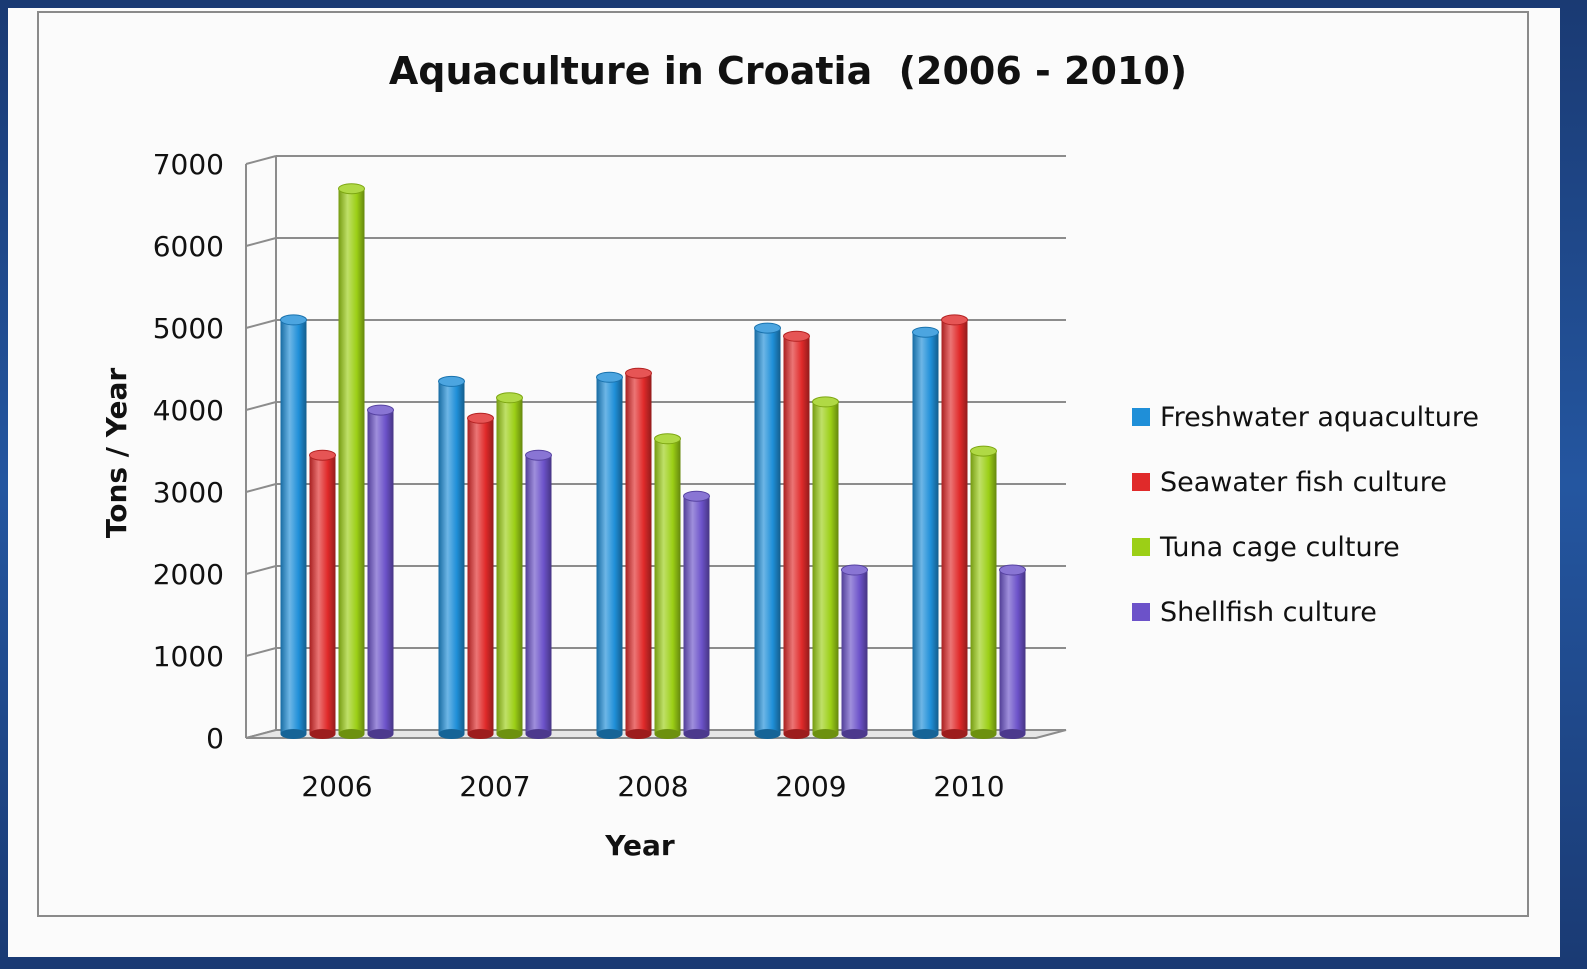 The image size is (1587, 969). I want to click on y-axis-ticks: 0 1000 2000 3000 4000 5000 6000 7000, so click(188, 451).